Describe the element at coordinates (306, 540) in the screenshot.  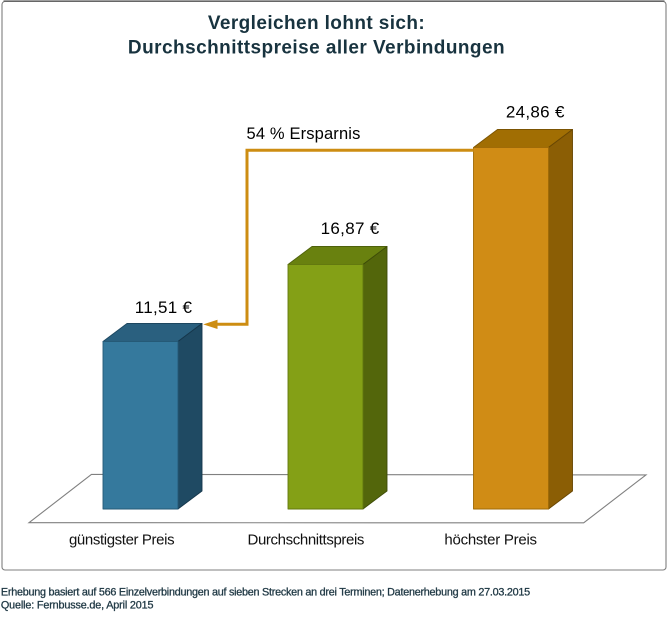
I see `svg-text: Durchschnittspreis` at that location.